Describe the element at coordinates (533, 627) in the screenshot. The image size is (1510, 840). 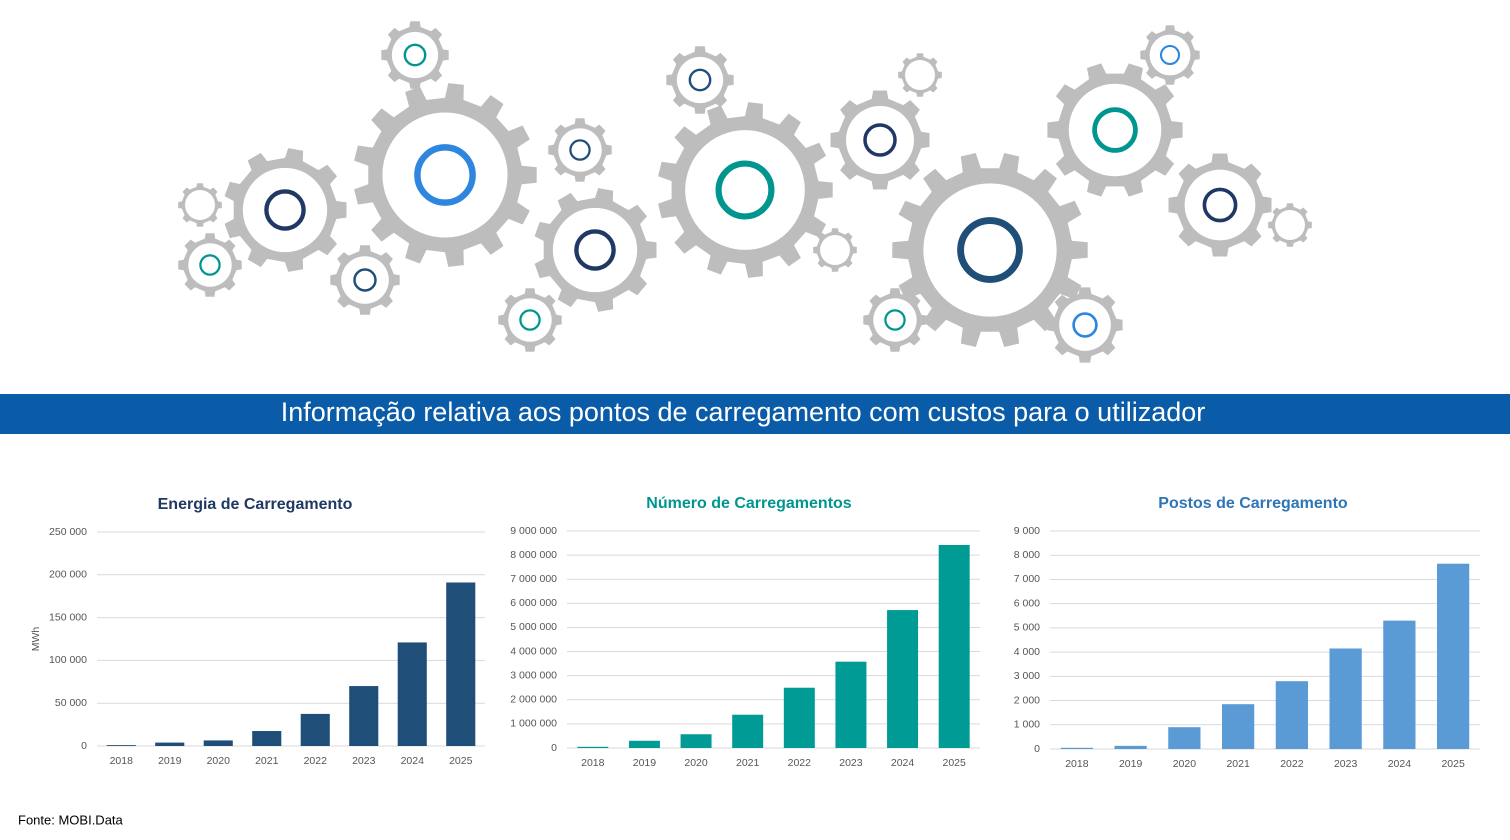
I see `y-tick-label: 5 000 000` at that location.